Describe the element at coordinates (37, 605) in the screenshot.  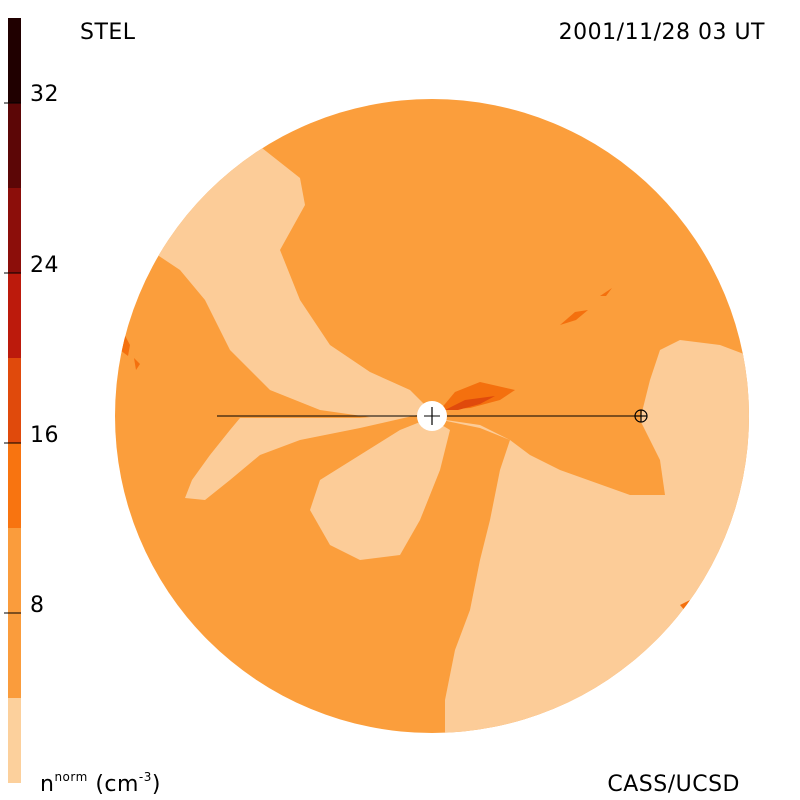
I see `colorbar-tick-label-8: 8` at that location.